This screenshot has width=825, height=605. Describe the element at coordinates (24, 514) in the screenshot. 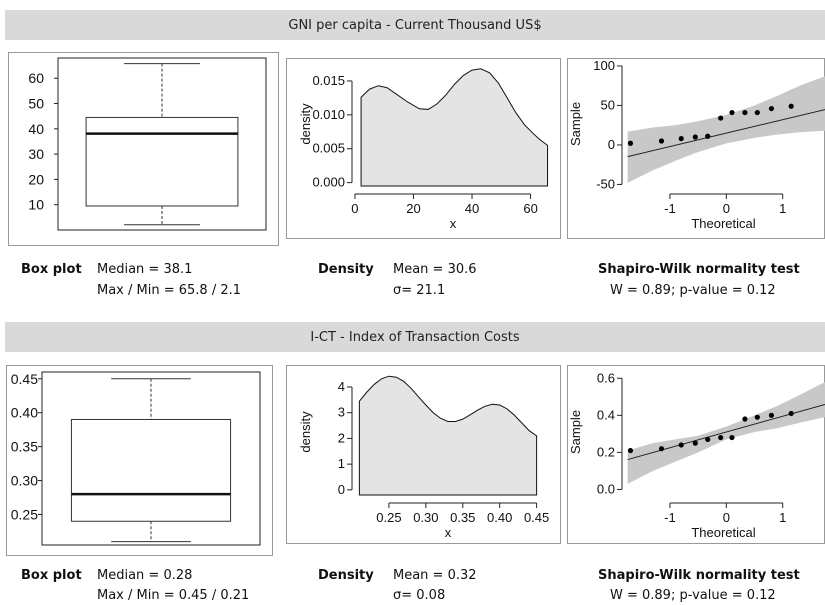

I see `y-tick-label: 0.25` at that location.